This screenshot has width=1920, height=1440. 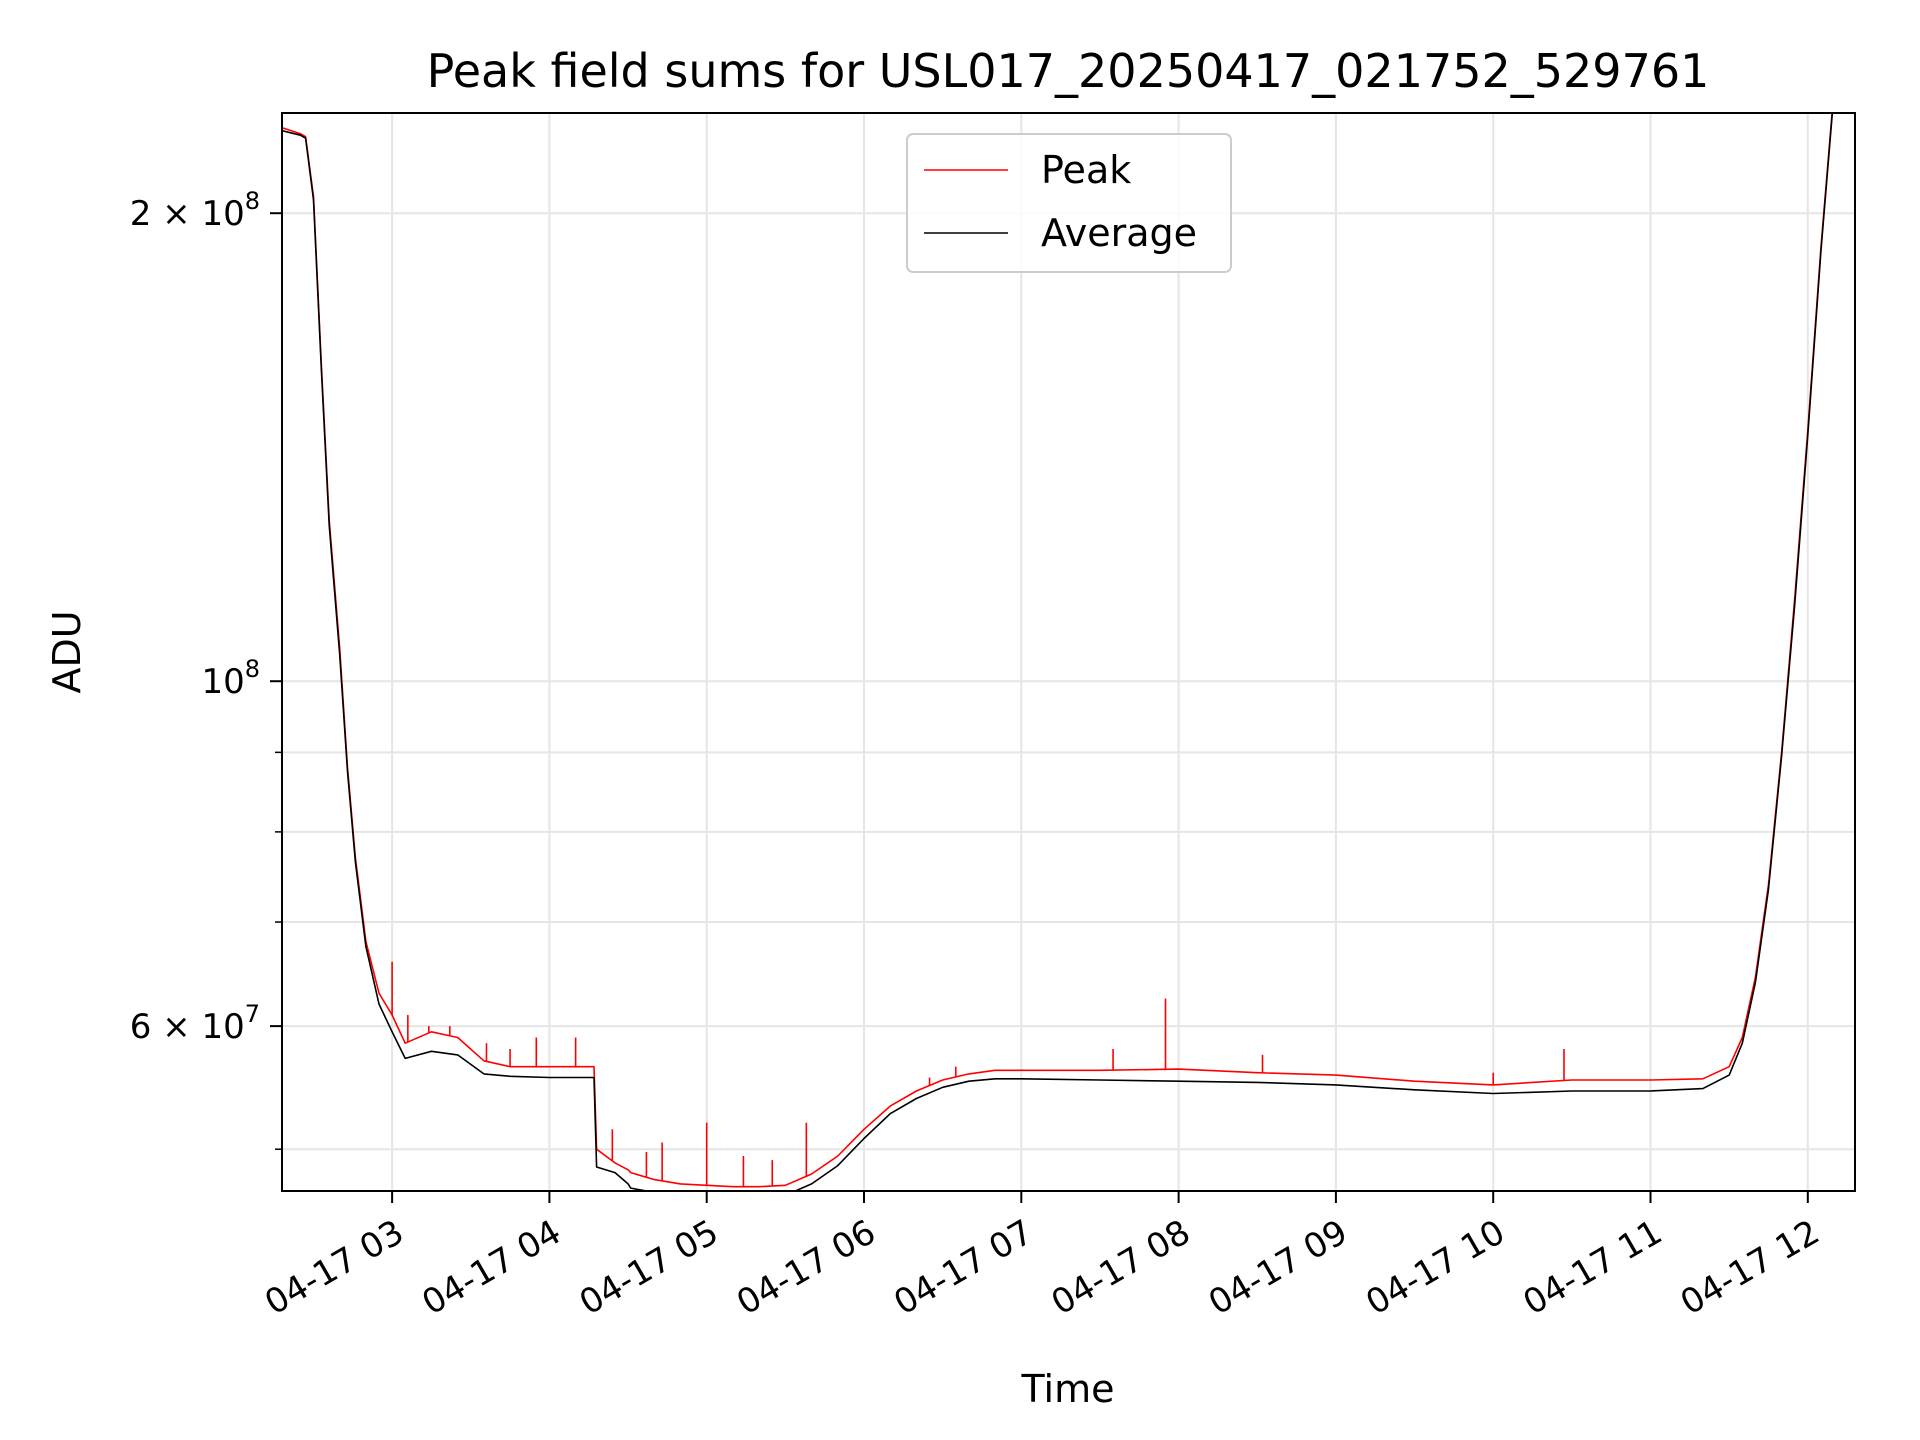 What do you see at coordinates (492, 1267) in the screenshot?
I see `x-tick-label: 04-17 04` at bounding box center [492, 1267].